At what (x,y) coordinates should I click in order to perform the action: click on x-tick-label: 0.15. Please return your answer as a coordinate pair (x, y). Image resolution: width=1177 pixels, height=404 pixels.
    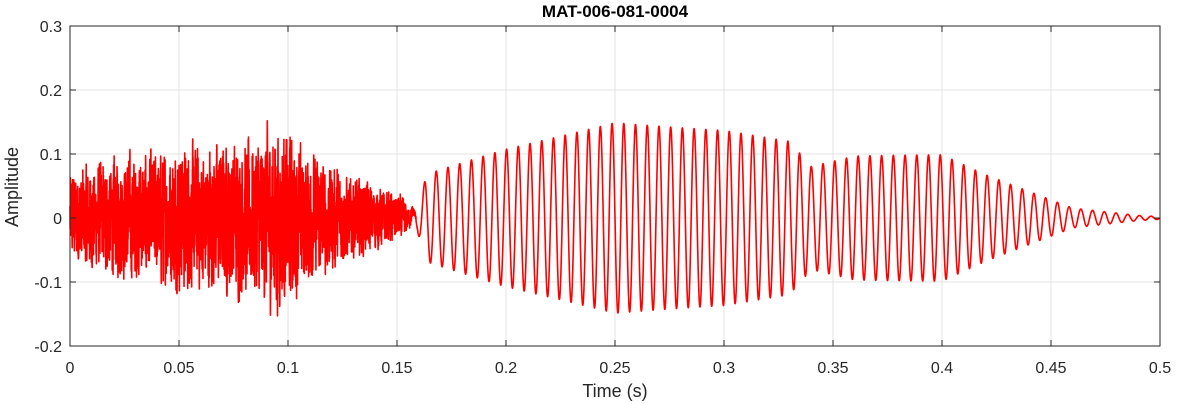
    Looking at the image, I should click on (396, 368).